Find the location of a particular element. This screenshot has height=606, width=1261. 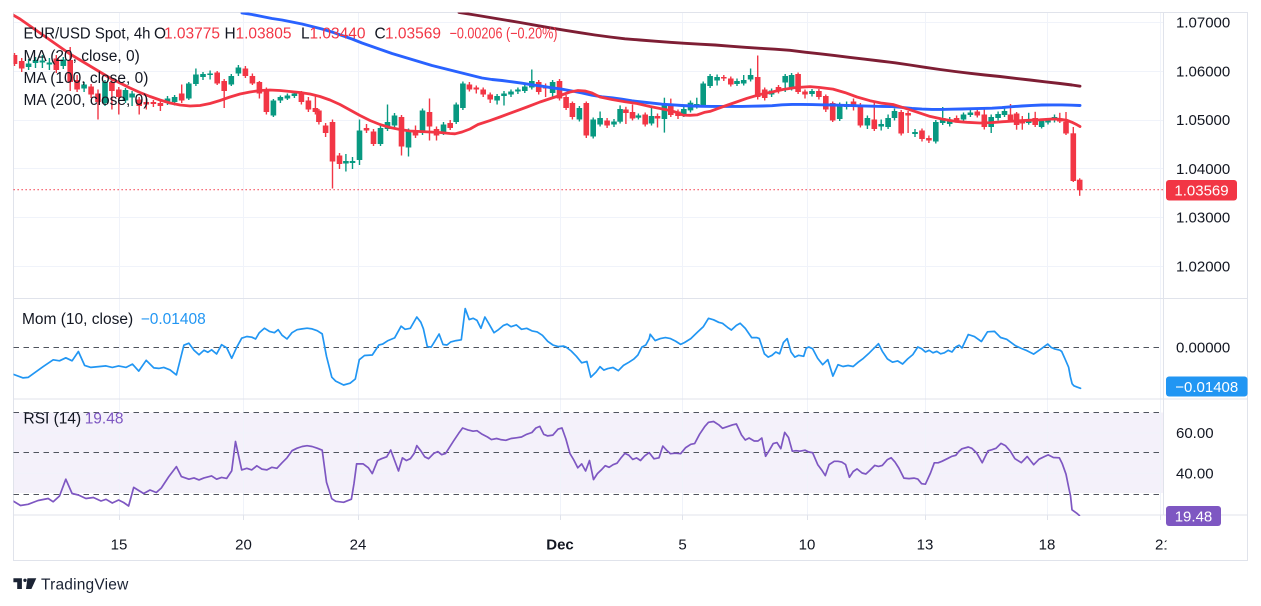

svg-text: 1.07000 is located at coordinates (1203, 23).